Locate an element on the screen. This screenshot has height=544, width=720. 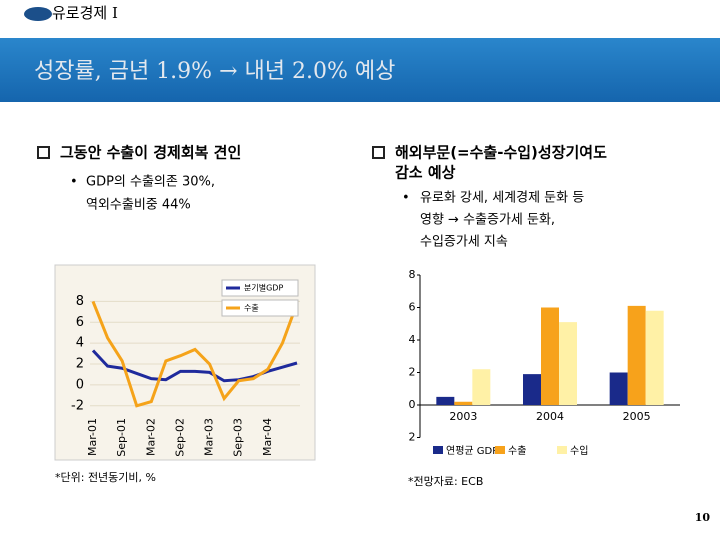
header: 유로경제 I is located at coordinates (85, 13).